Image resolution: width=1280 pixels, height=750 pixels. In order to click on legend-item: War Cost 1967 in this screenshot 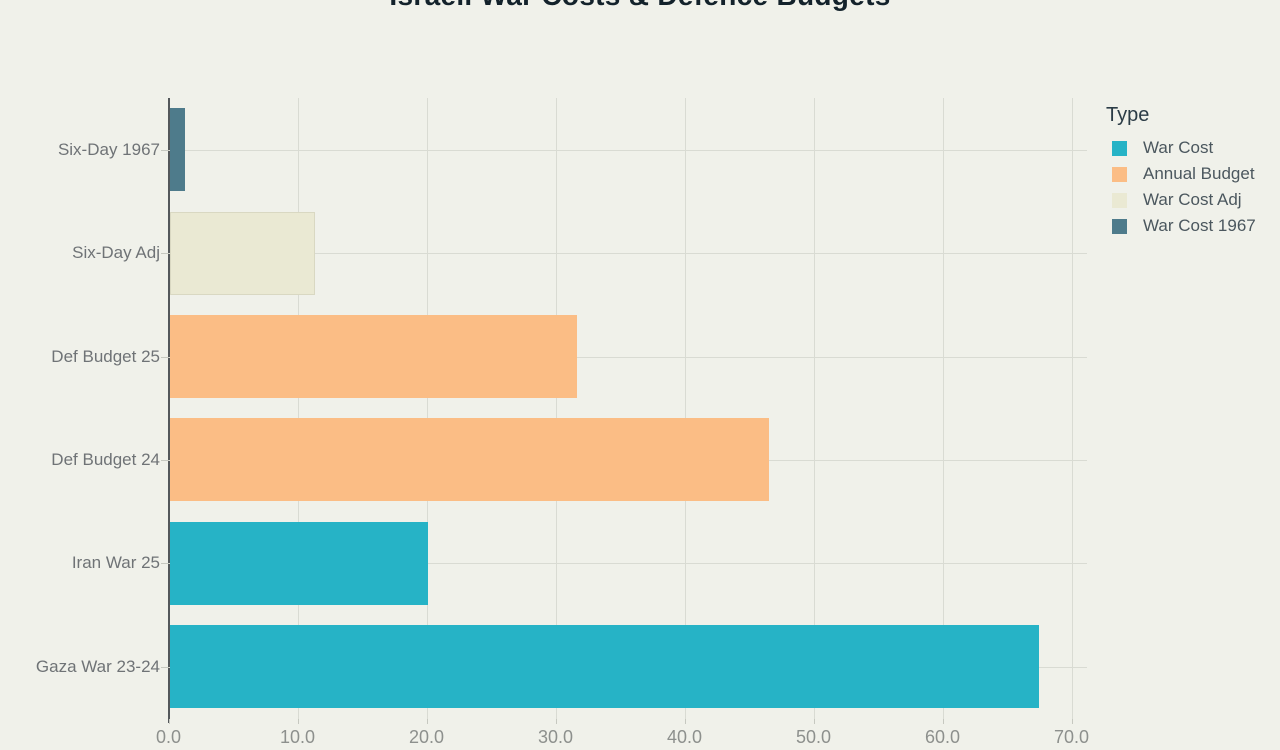, I will do `click(1181, 226)`.